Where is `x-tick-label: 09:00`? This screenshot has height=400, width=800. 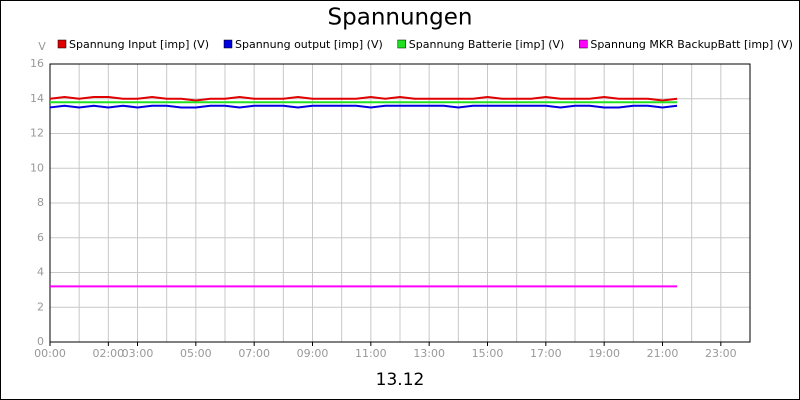
x-tick-label: 09:00 is located at coordinates (313, 353).